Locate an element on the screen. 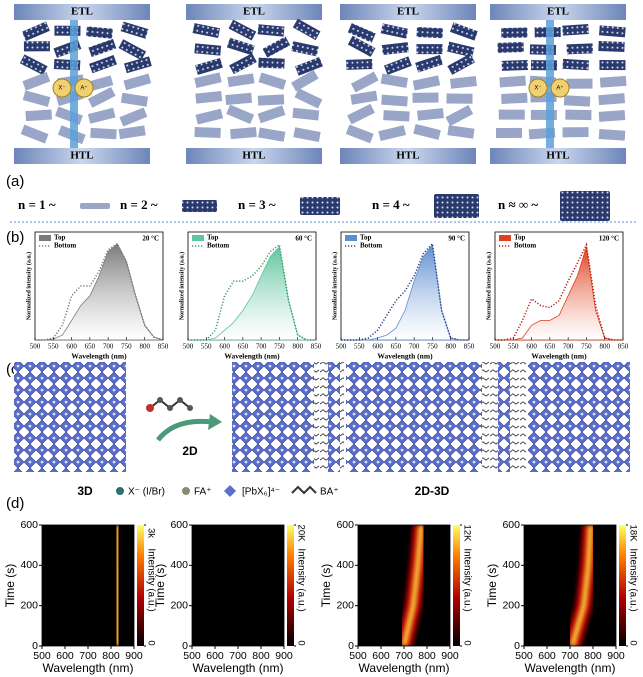  colorbar-tick-label: 12K is located at coordinates (466, 534).